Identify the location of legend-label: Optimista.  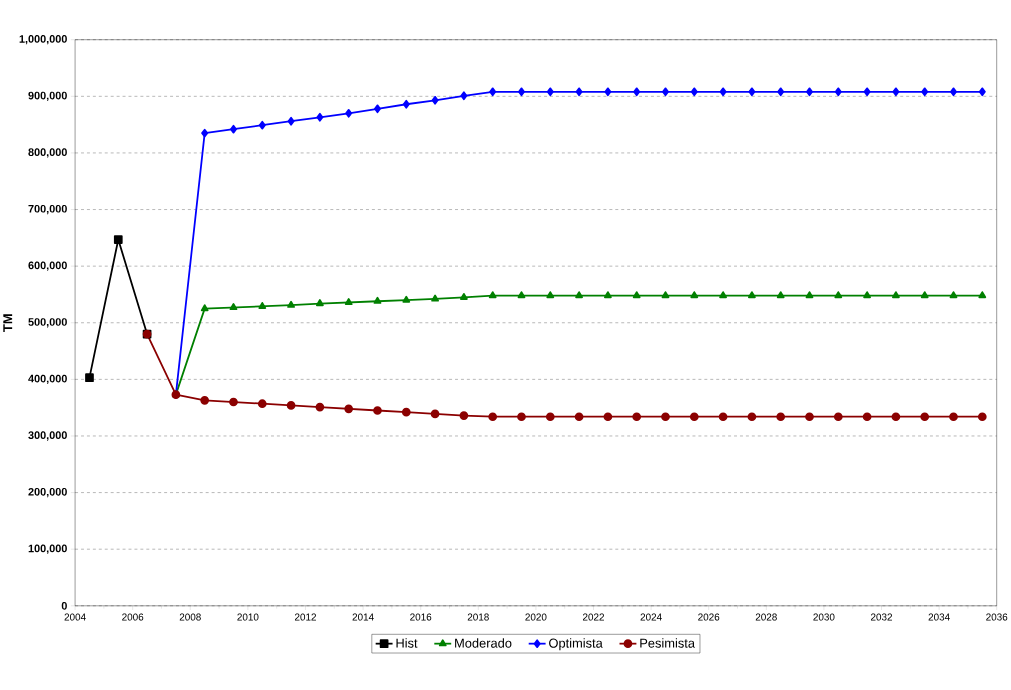
(576, 644).